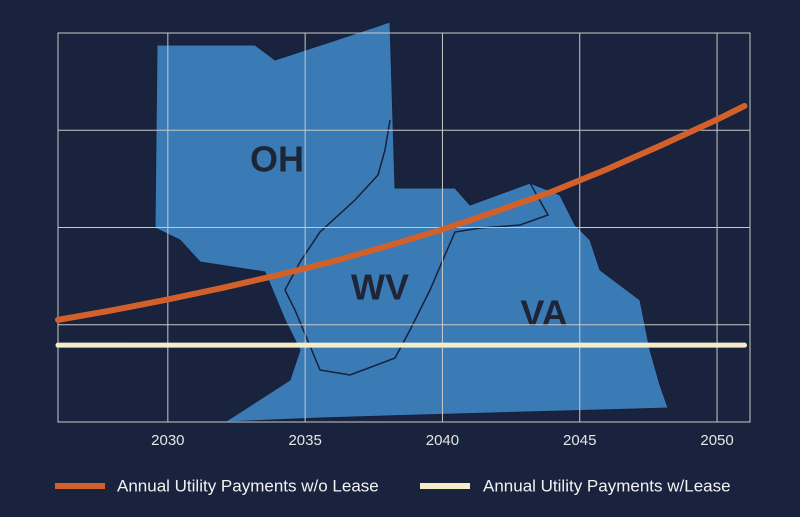 This screenshot has height=517, width=800. What do you see at coordinates (167, 440) in the screenshot?
I see `x-tick-label: 2030` at bounding box center [167, 440].